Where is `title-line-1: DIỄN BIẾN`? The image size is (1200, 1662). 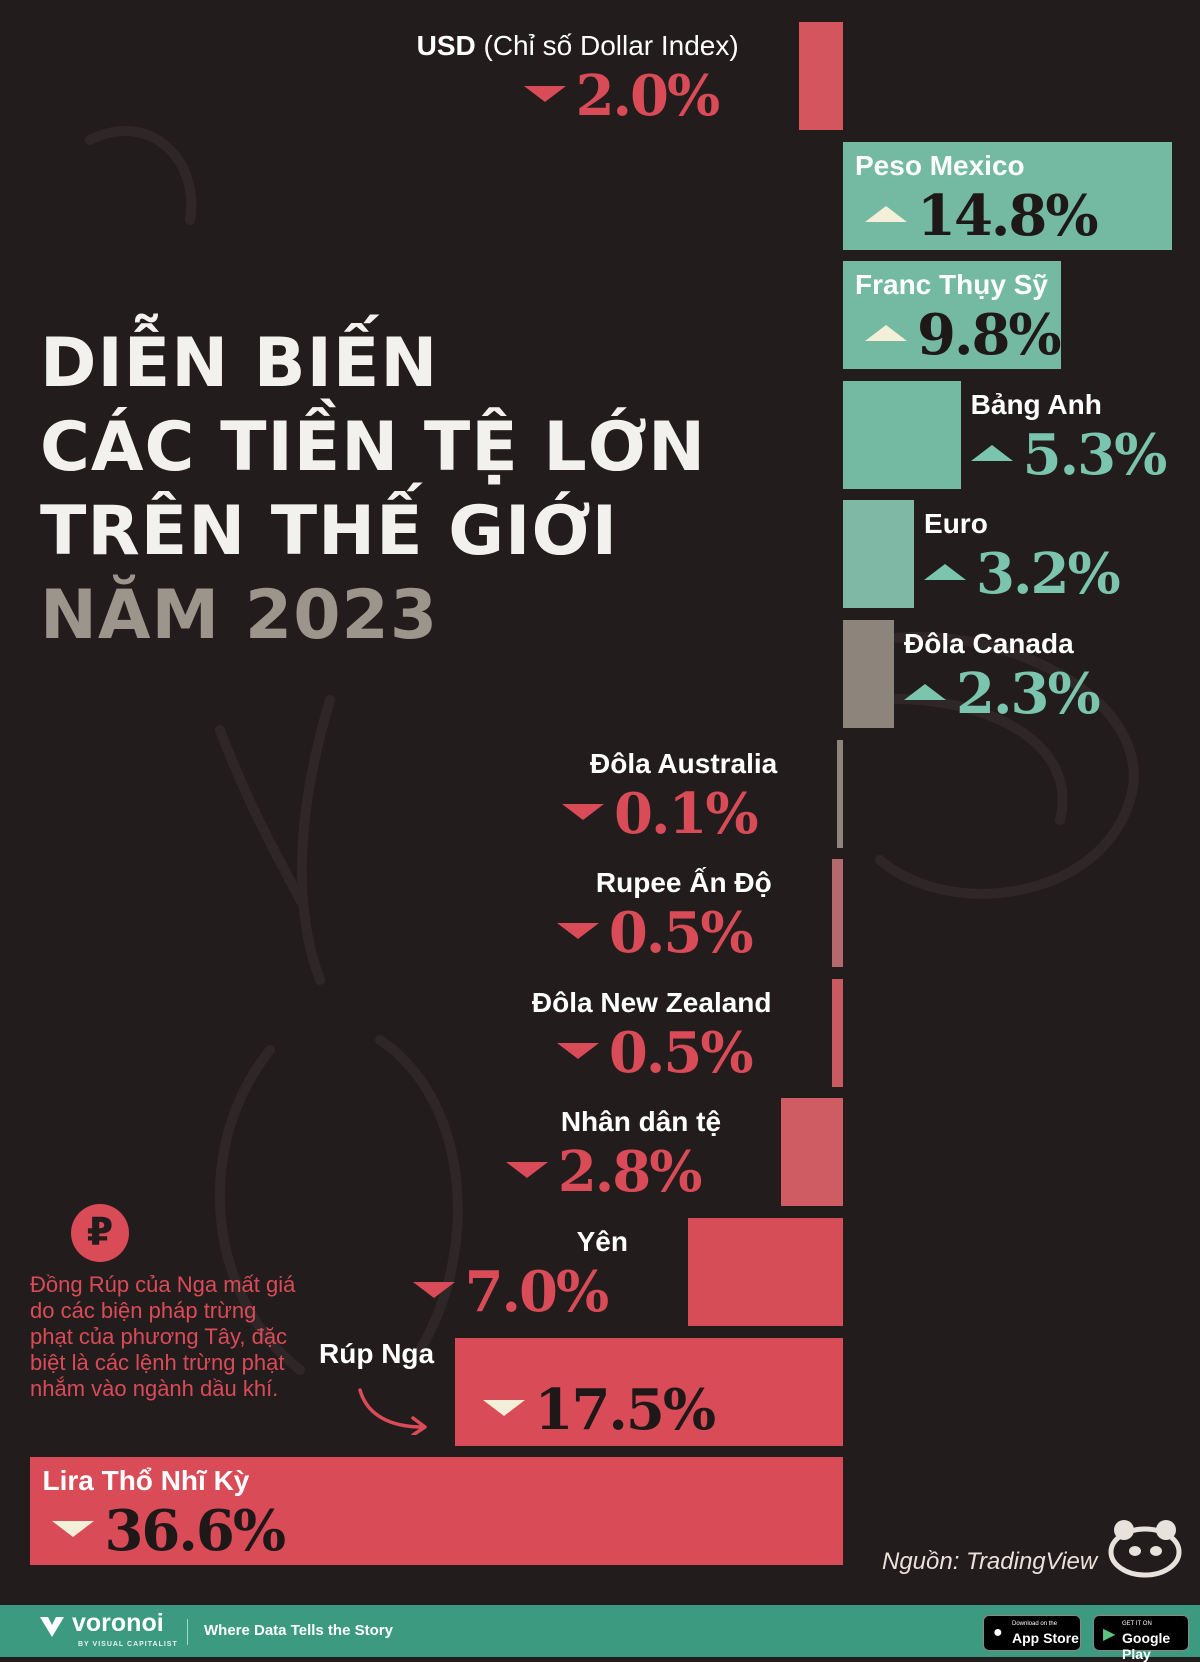
title-line-1: DIỄN BIẾN is located at coordinates (239, 363).